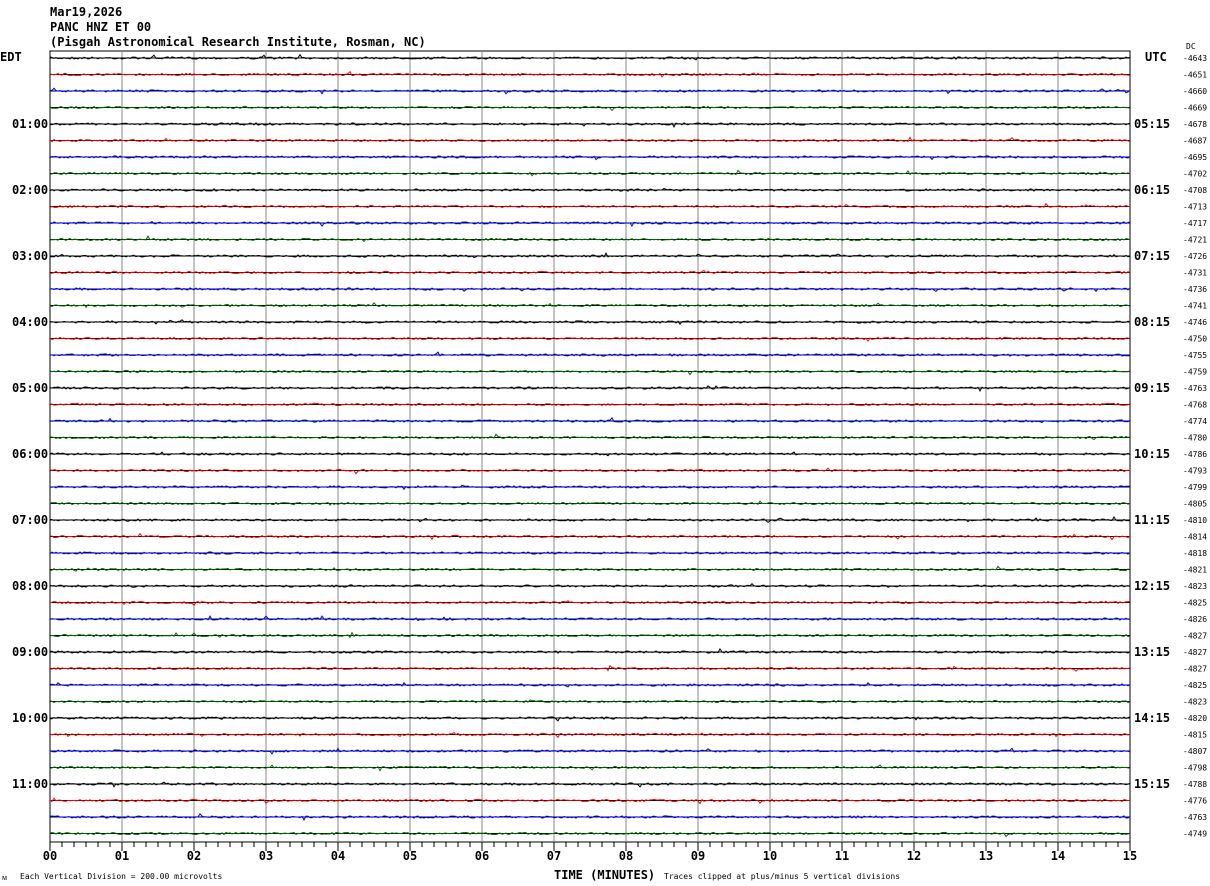 Image resolution: width=1210 pixels, height=886 pixels. I want to click on dc-offset-label: -4786, so click(1195, 454).